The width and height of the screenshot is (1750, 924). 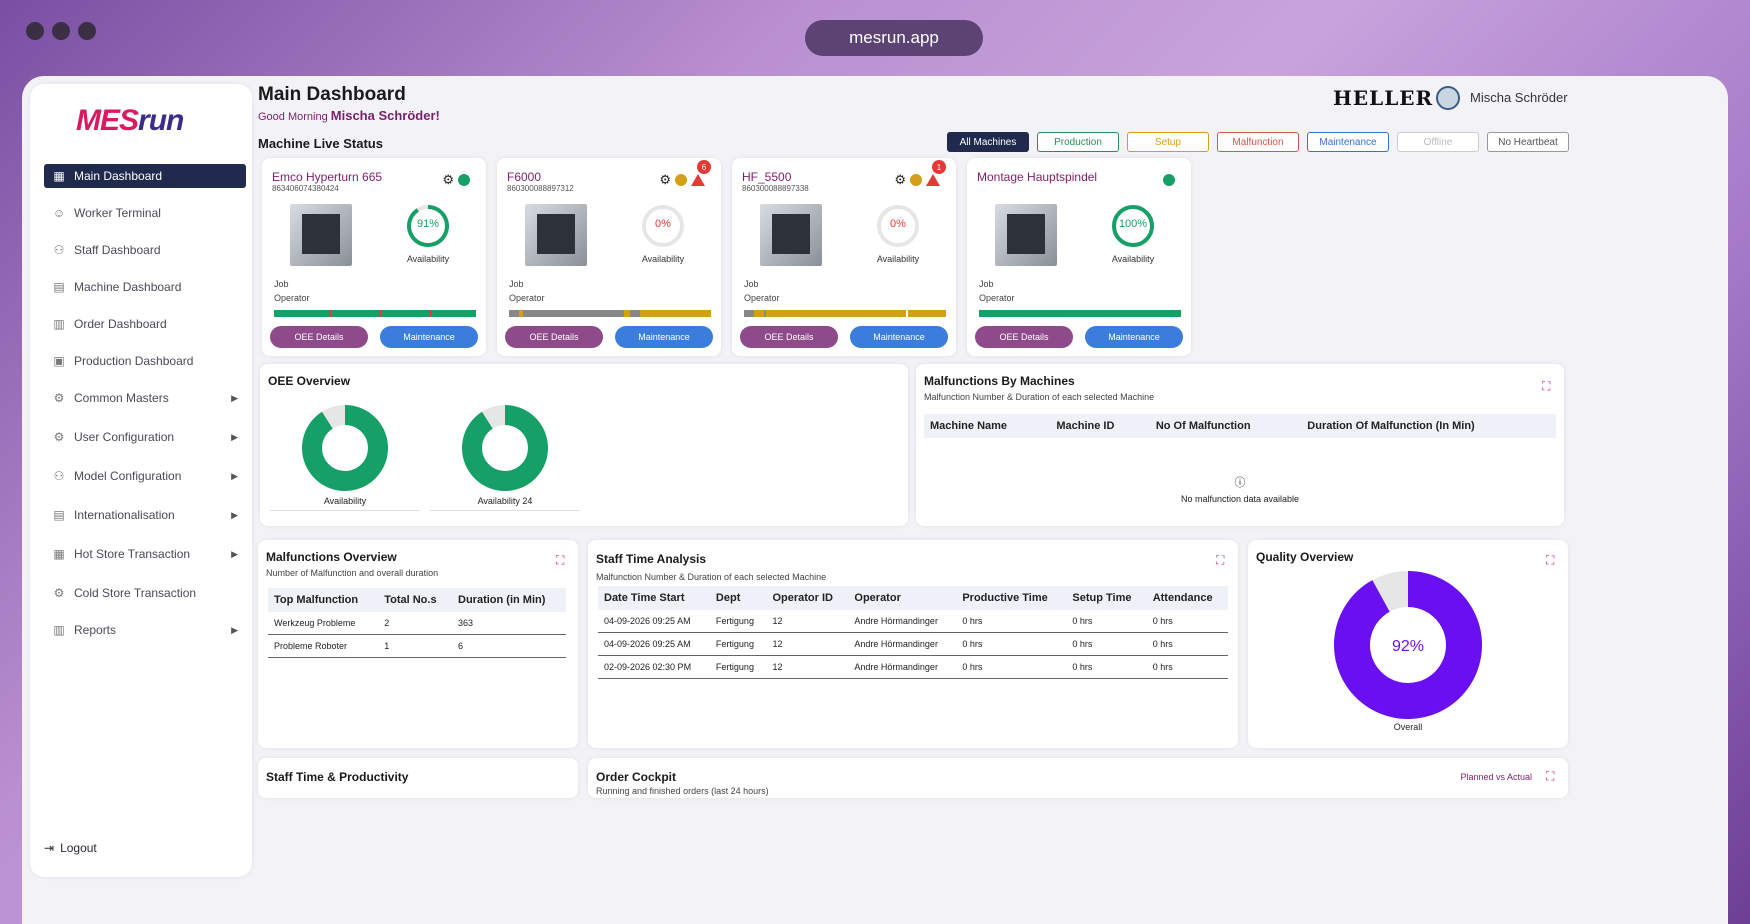 What do you see at coordinates (1428, 426) in the screenshot?
I see `column-header: Duration Of Malfunction (In Min)` at bounding box center [1428, 426].